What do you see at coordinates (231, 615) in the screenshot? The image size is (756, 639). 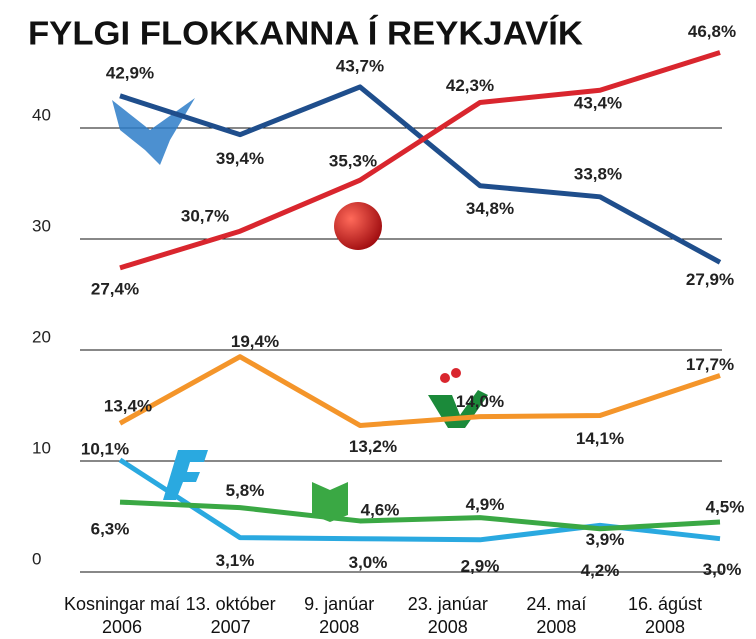 I see `x-tick-label: 13. október 2007` at bounding box center [231, 615].